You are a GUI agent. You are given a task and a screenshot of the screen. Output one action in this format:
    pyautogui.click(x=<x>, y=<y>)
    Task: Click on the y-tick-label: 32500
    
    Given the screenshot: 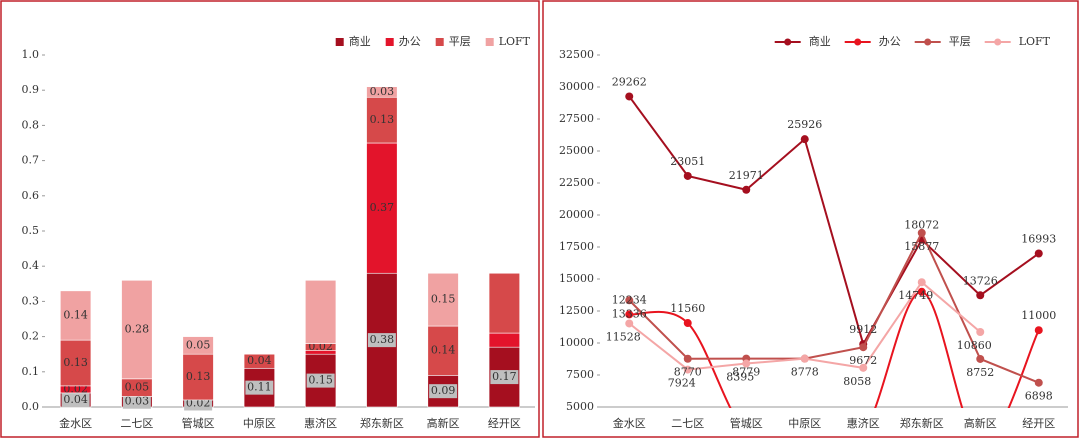 What is the action you would take?
    pyautogui.click(x=576, y=54)
    